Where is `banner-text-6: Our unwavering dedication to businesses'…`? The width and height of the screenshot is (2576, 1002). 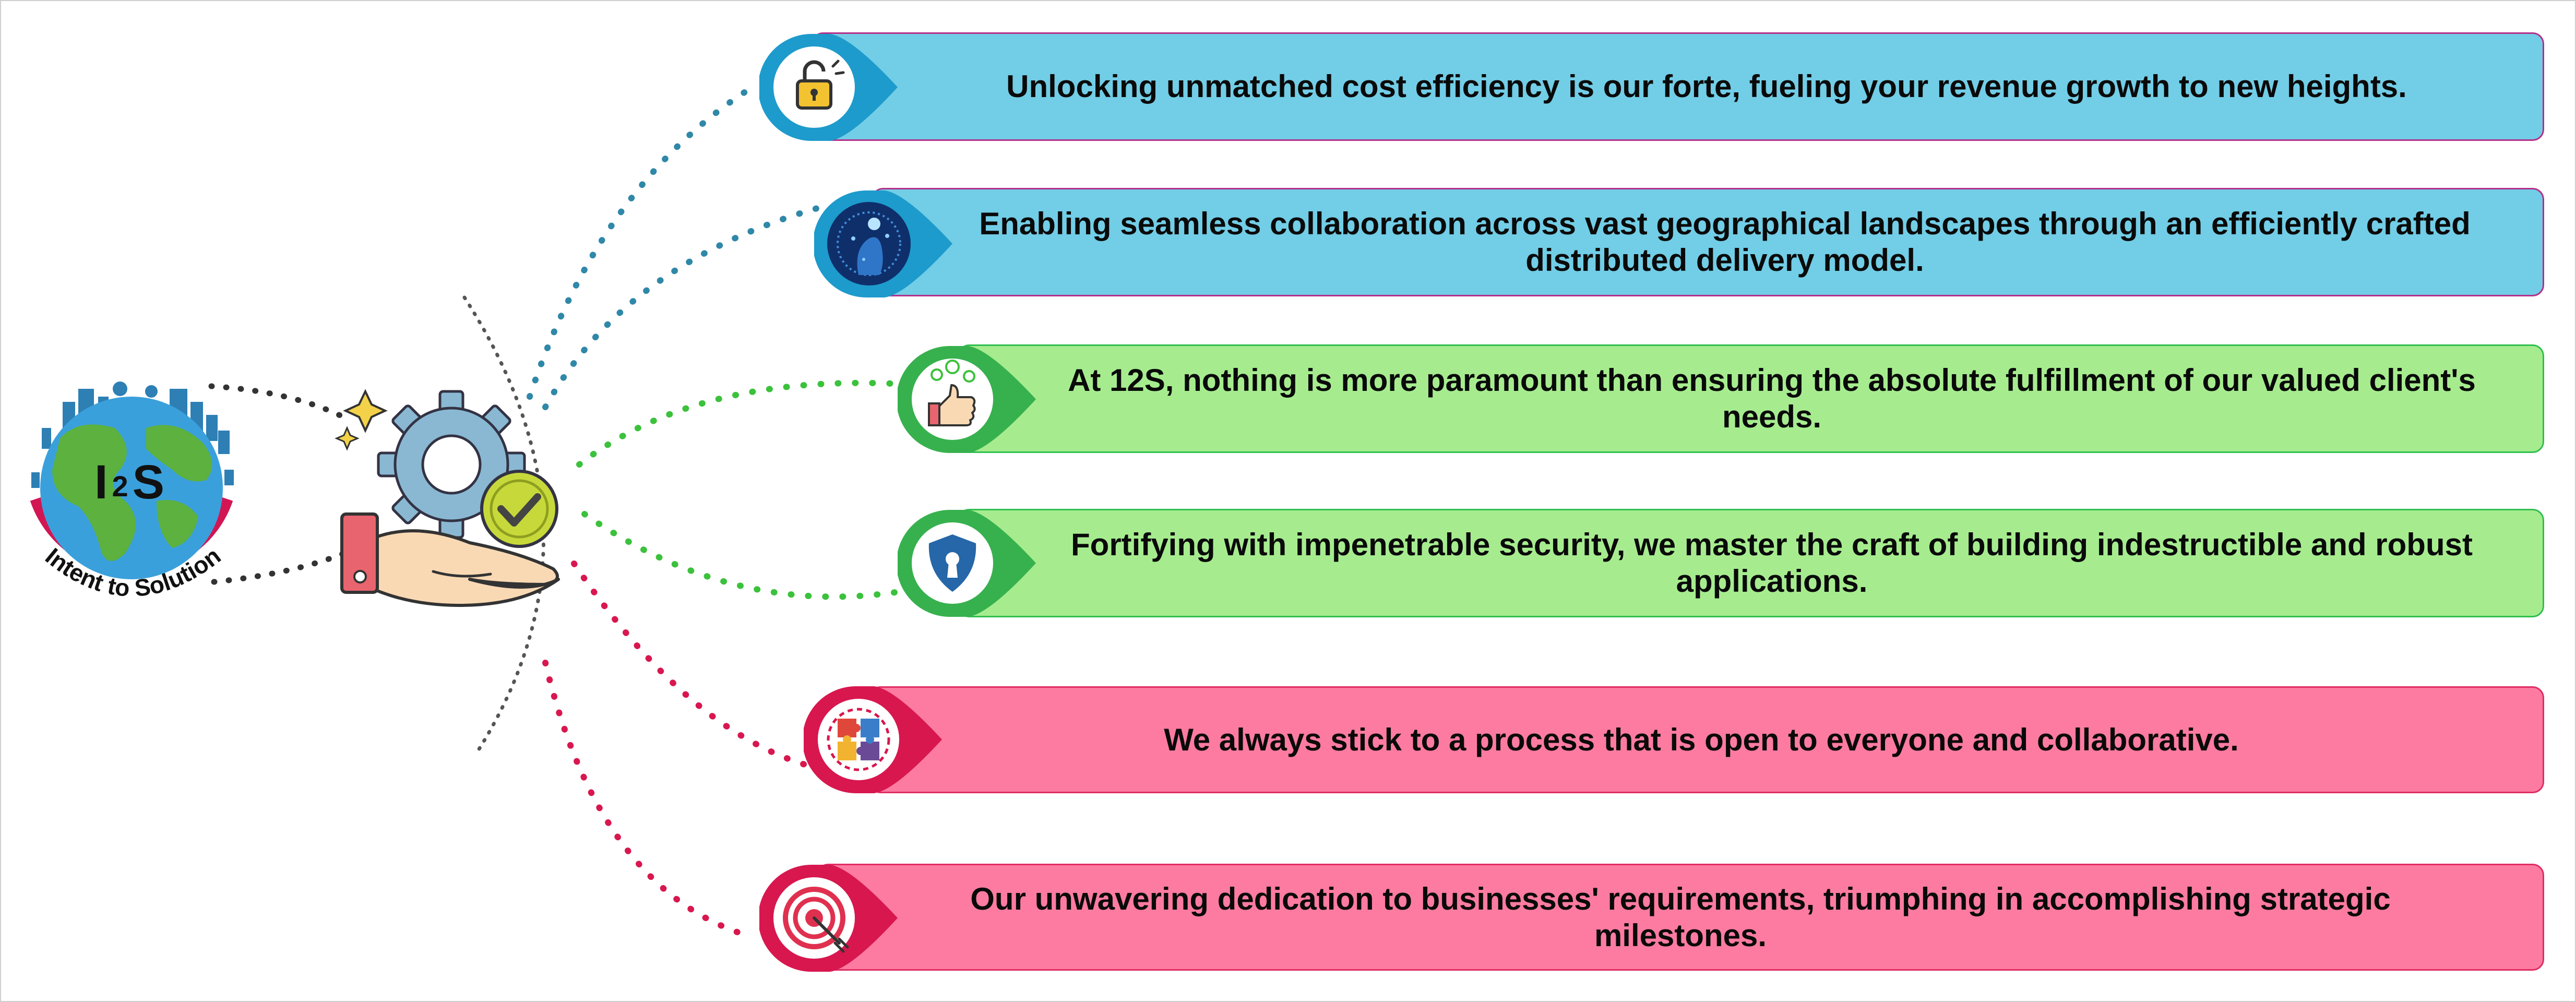
banner-text-6: Our unwavering dedication to businesses'… is located at coordinates (1681, 917).